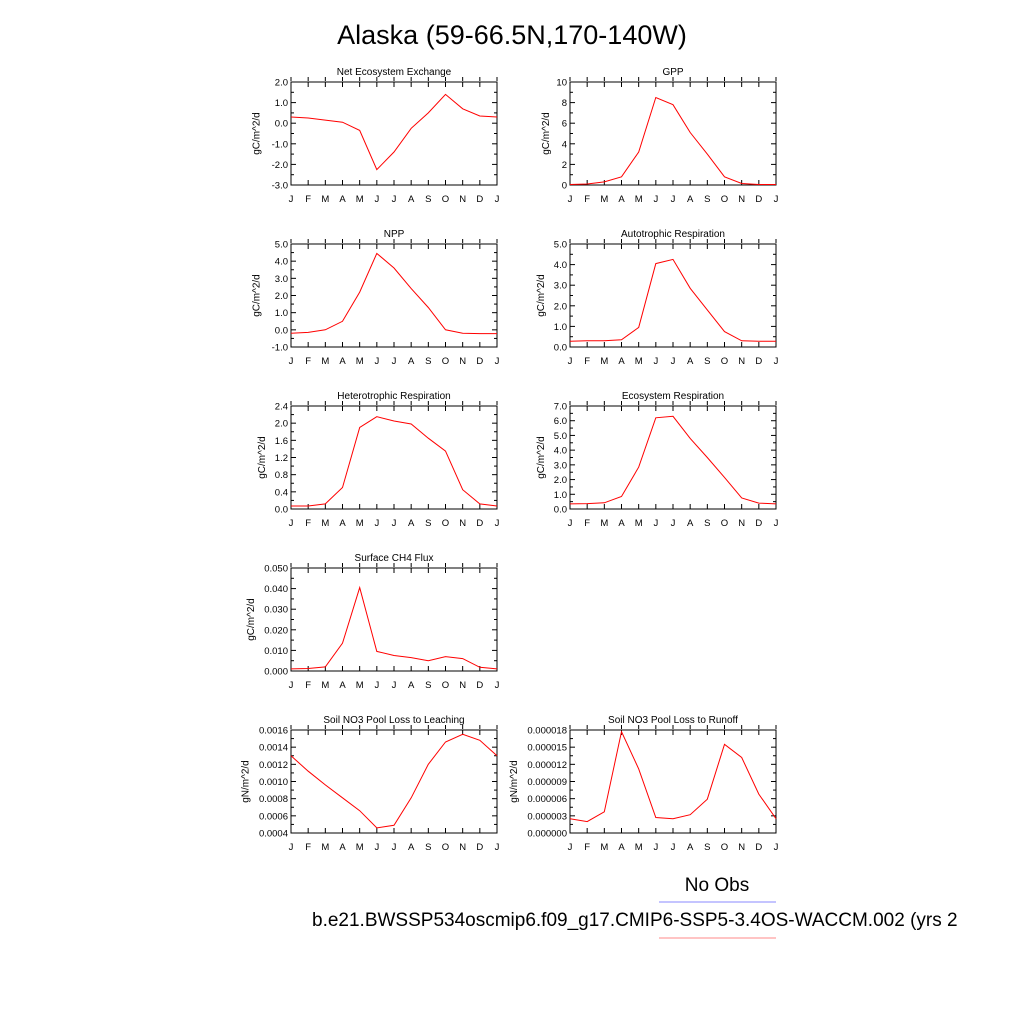  I want to click on y-tick-label: 4.0, so click(560, 451).